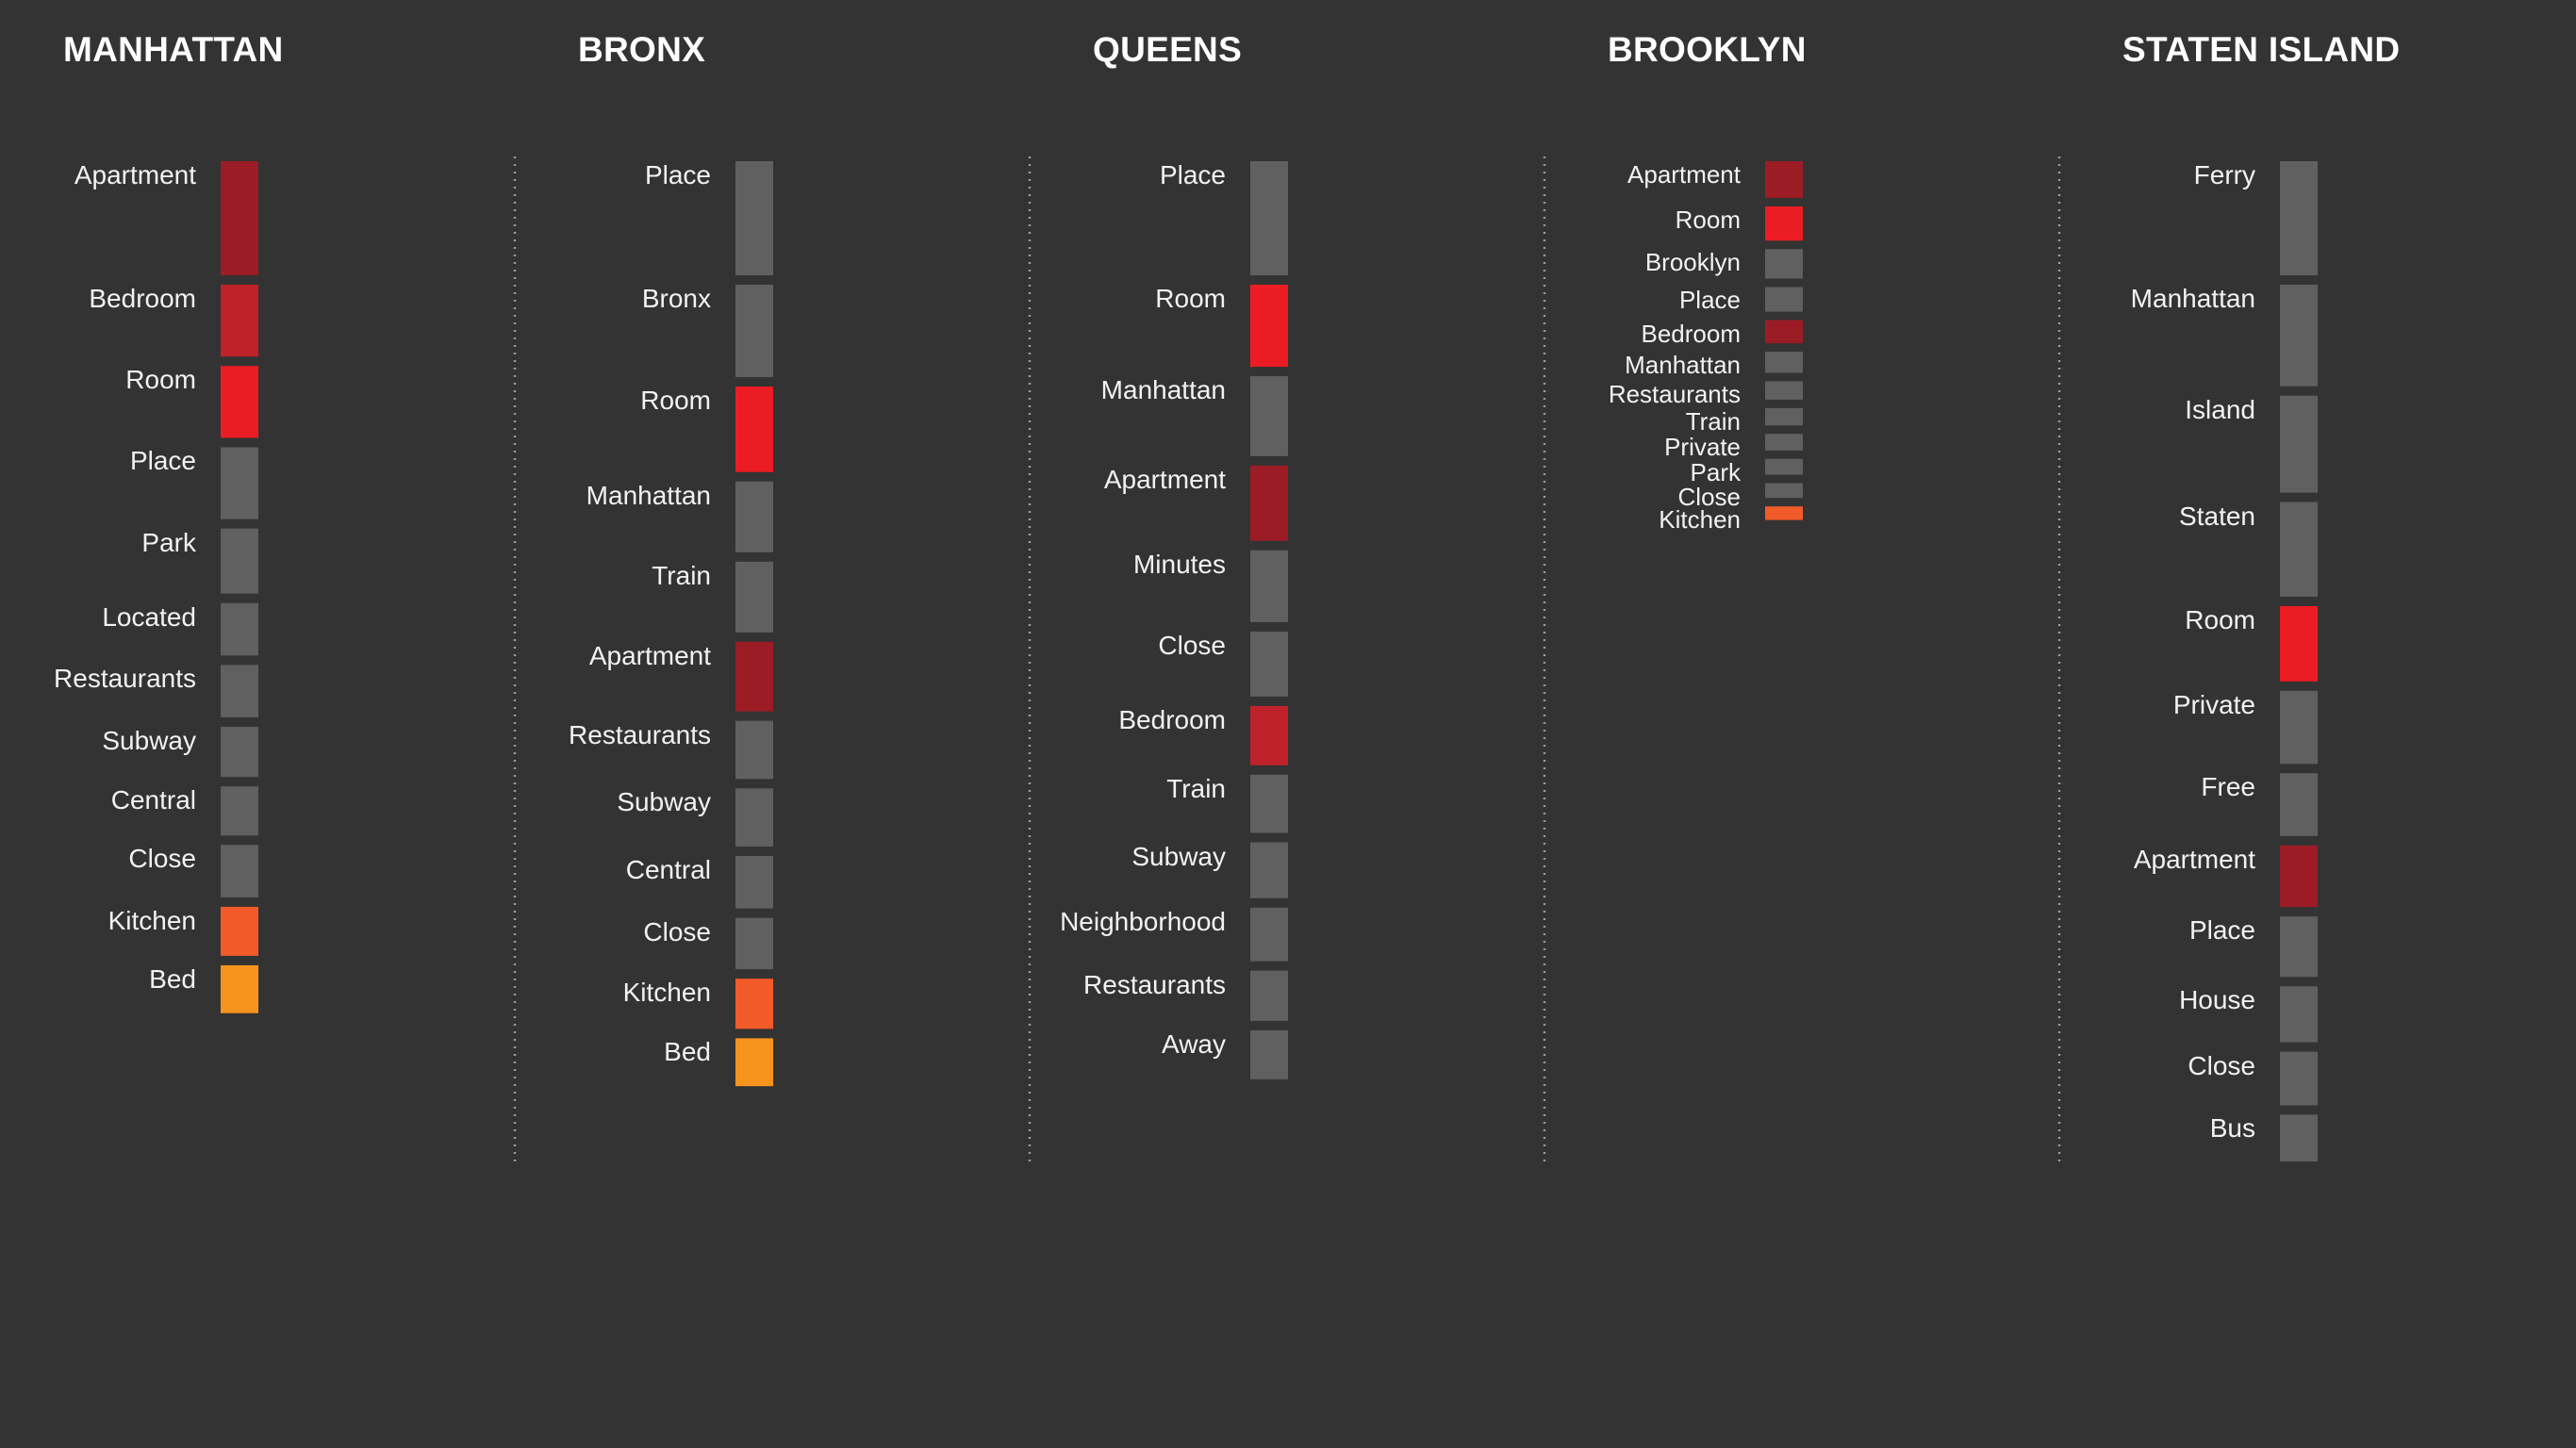 The height and width of the screenshot is (1448, 2576). Describe the element at coordinates (1709, 300) in the screenshot. I see `label-brooklyn-place: Place` at that location.